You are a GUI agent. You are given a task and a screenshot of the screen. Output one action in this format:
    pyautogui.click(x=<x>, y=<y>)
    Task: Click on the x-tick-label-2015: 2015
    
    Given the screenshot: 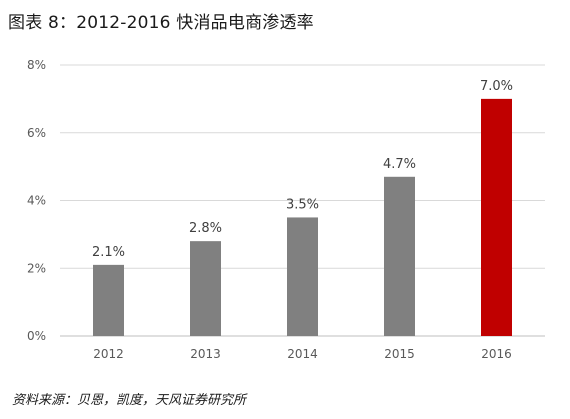 What is the action you would take?
    pyautogui.click(x=399, y=354)
    